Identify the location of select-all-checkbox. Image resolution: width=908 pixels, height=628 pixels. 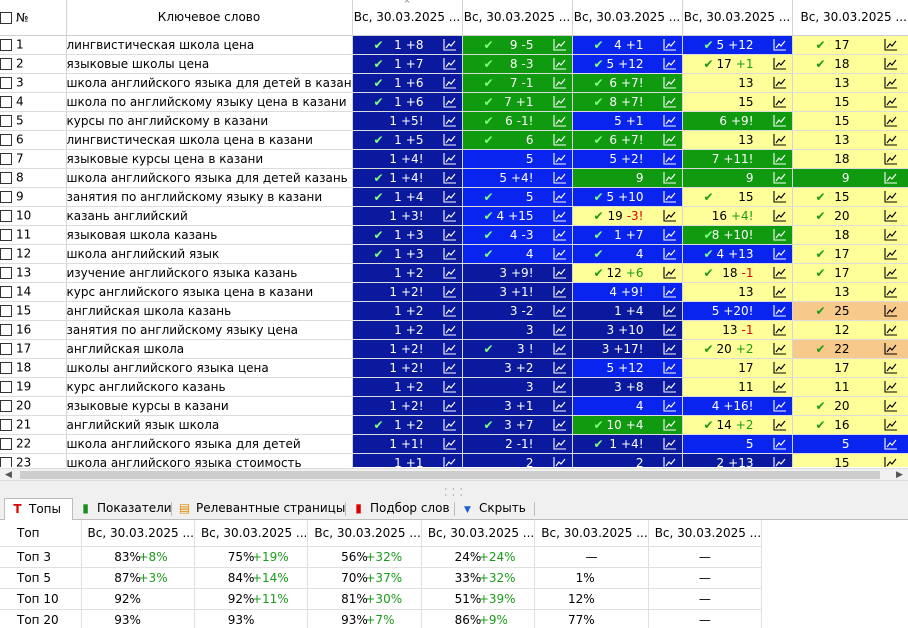
(6, 17).